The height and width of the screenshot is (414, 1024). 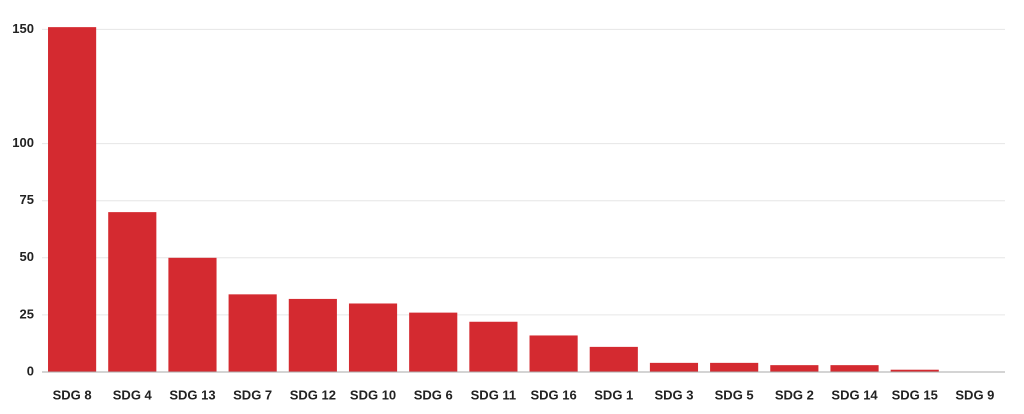 What do you see at coordinates (794, 394) in the screenshot?
I see `x-tick-label: SDG 2` at bounding box center [794, 394].